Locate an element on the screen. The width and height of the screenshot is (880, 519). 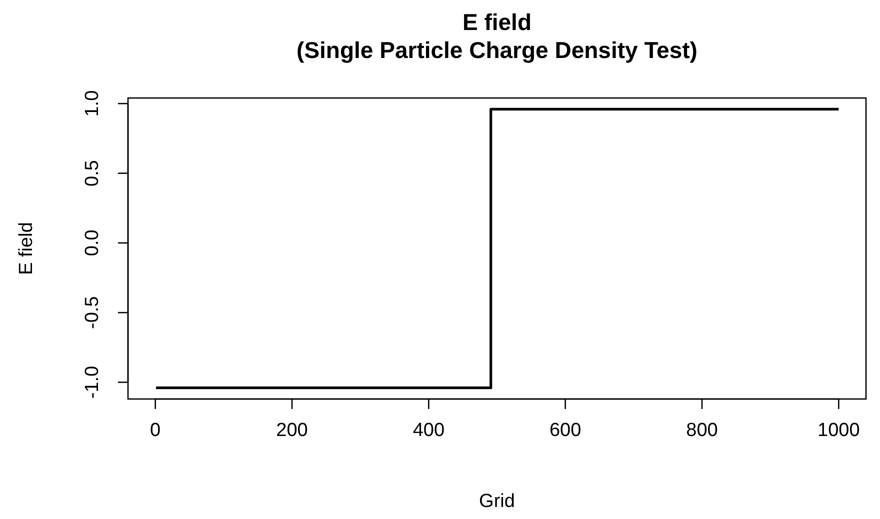
y-tick-label: -1.0 is located at coordinates (92, 382).